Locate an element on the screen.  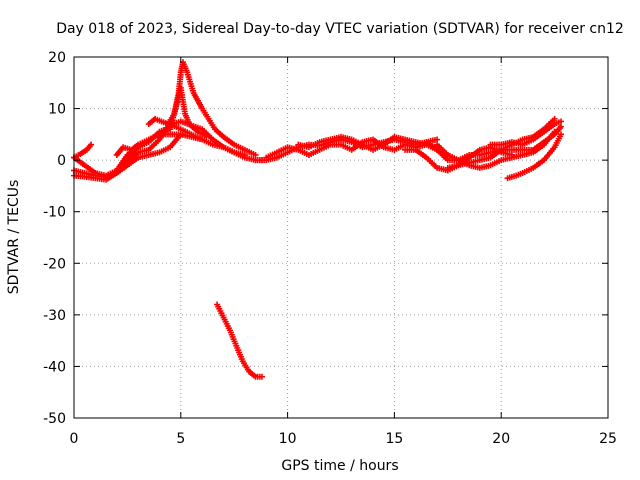
y-tick-label: 0 is located at coordinates (61, 161).